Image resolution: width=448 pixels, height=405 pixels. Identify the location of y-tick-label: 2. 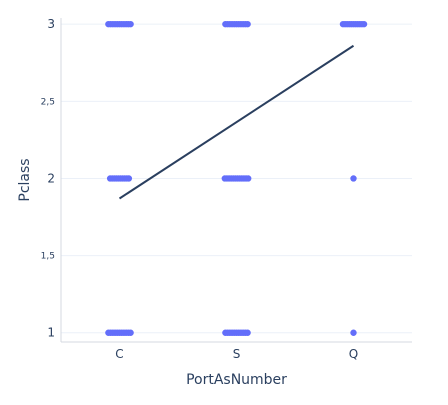
(51, 178).